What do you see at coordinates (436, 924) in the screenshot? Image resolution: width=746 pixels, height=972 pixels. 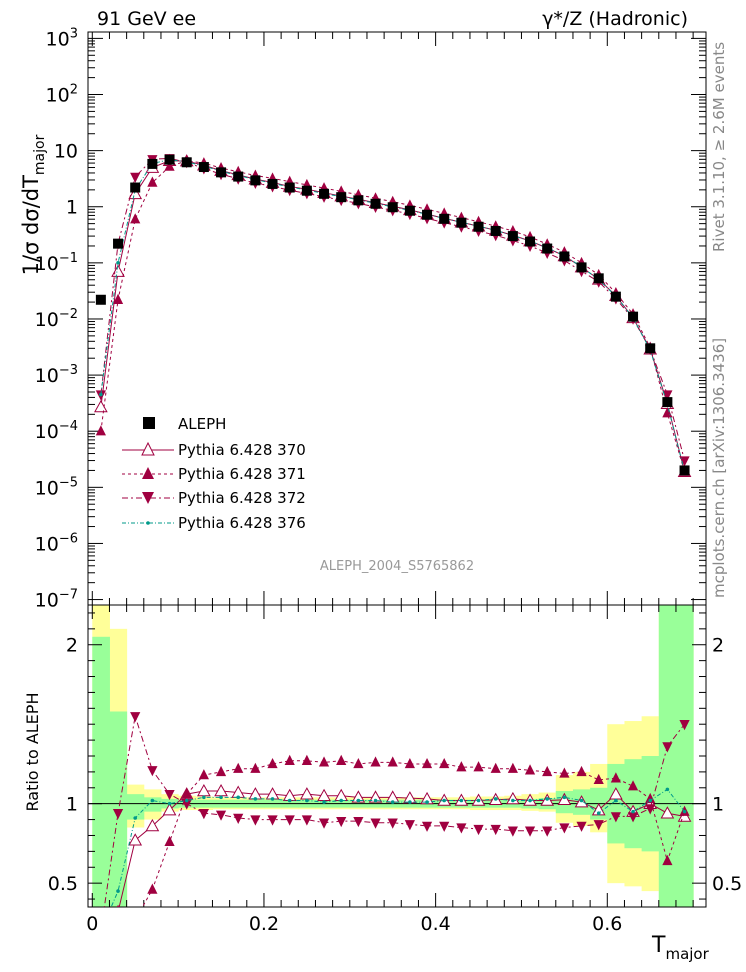 I see `ratio-xtick-label: 0.4` at bounding box center [436, 924].